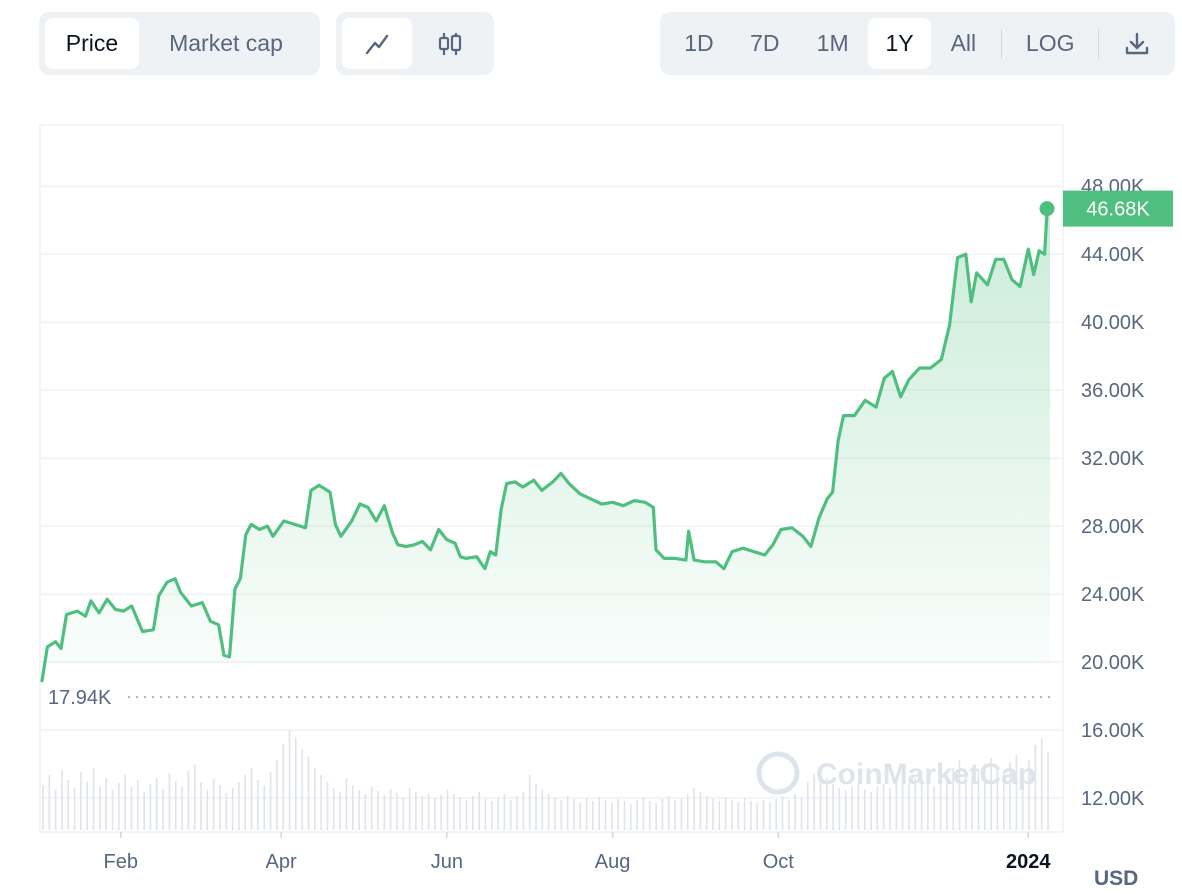 The height and width of the screenshot is (894, 1182). What do you see at coordinates (778, 773) in the screenshot?
I see `watermark-logo-icon` at bounding box center [778, 773].